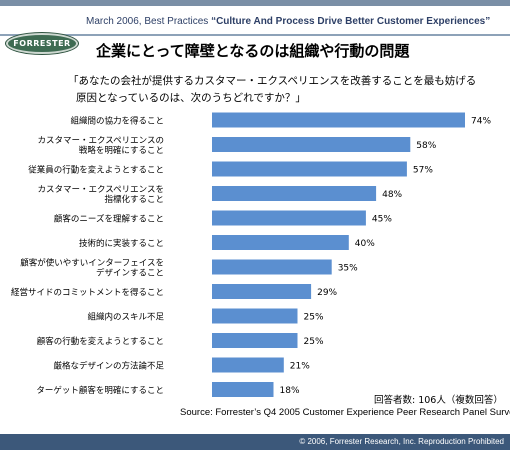 This screenshot has width=510, height=450. Describe the element at coordinates (438, 400) in the screenshot. I see `respondent-count: 回答者数: 106人（複数回答）` at that location.